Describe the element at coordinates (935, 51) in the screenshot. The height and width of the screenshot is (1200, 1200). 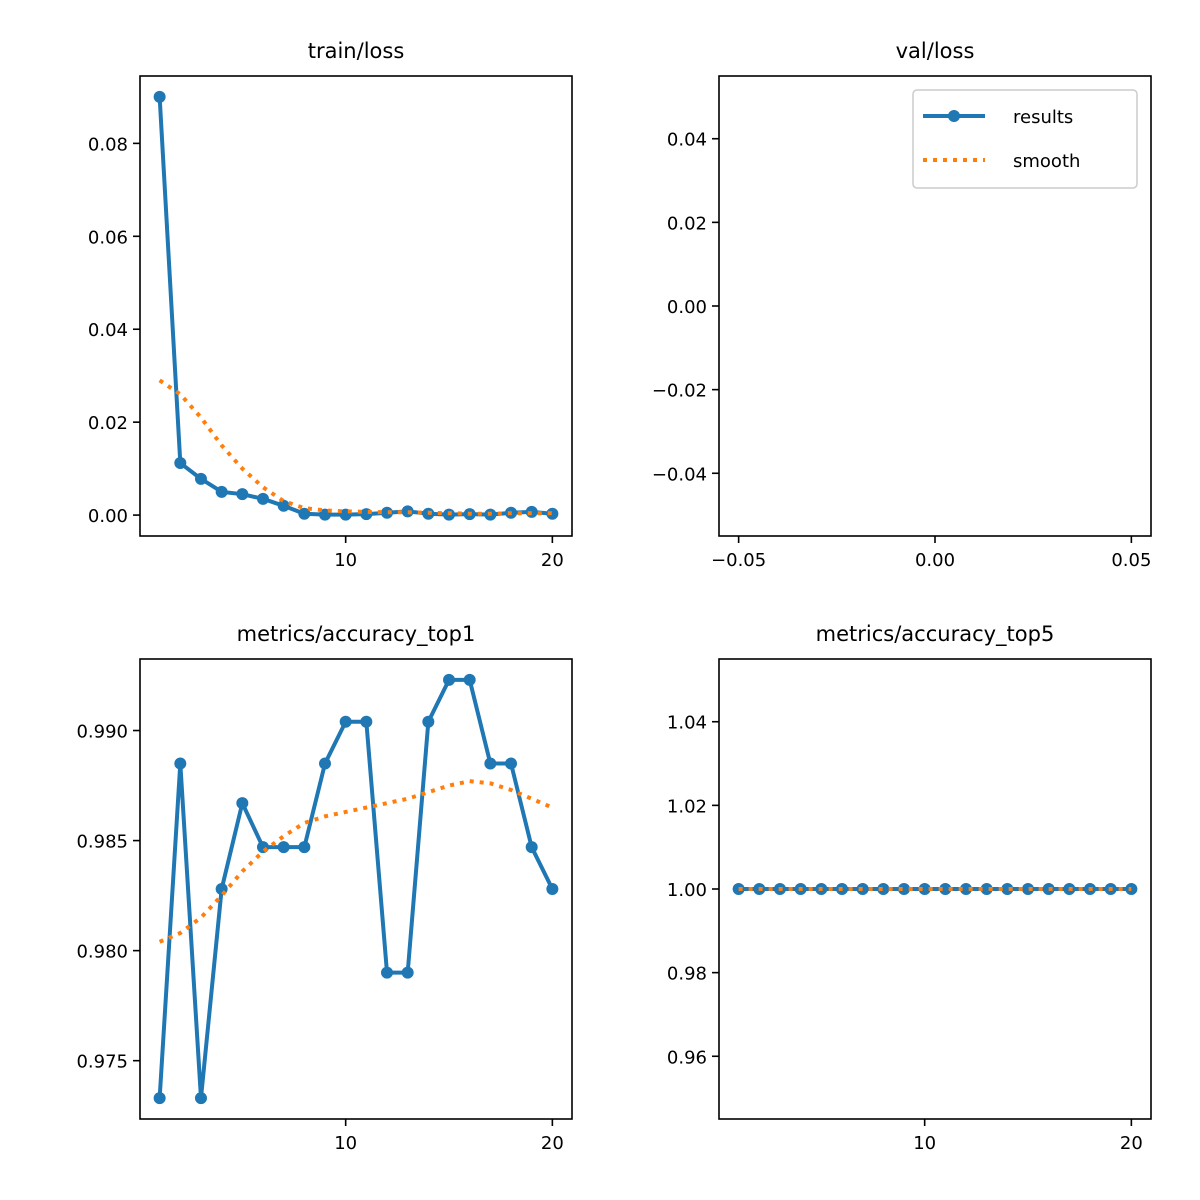
I see `chart-title: val/loss` at that location.